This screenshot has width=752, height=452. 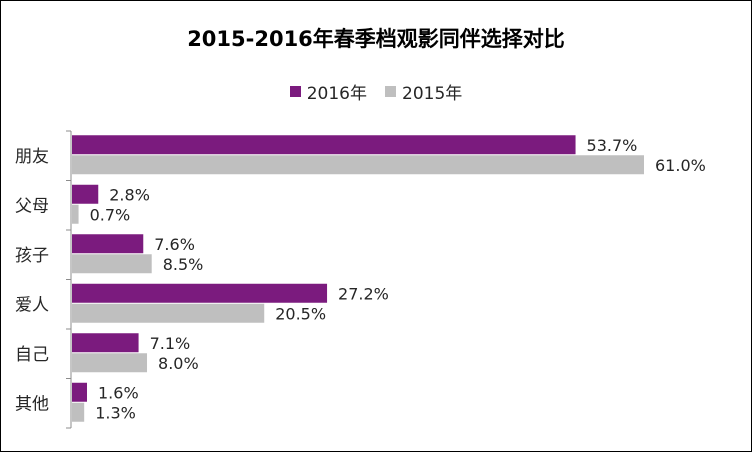 I want to click on data-label: 2.8%, so click(x=129, y=194).